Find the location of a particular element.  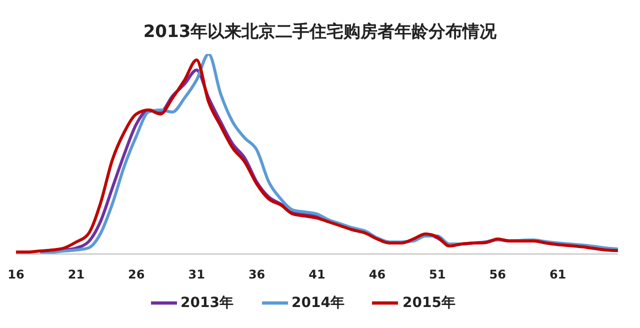

legend-label: 2014年 is located at coordinates (318, 302).